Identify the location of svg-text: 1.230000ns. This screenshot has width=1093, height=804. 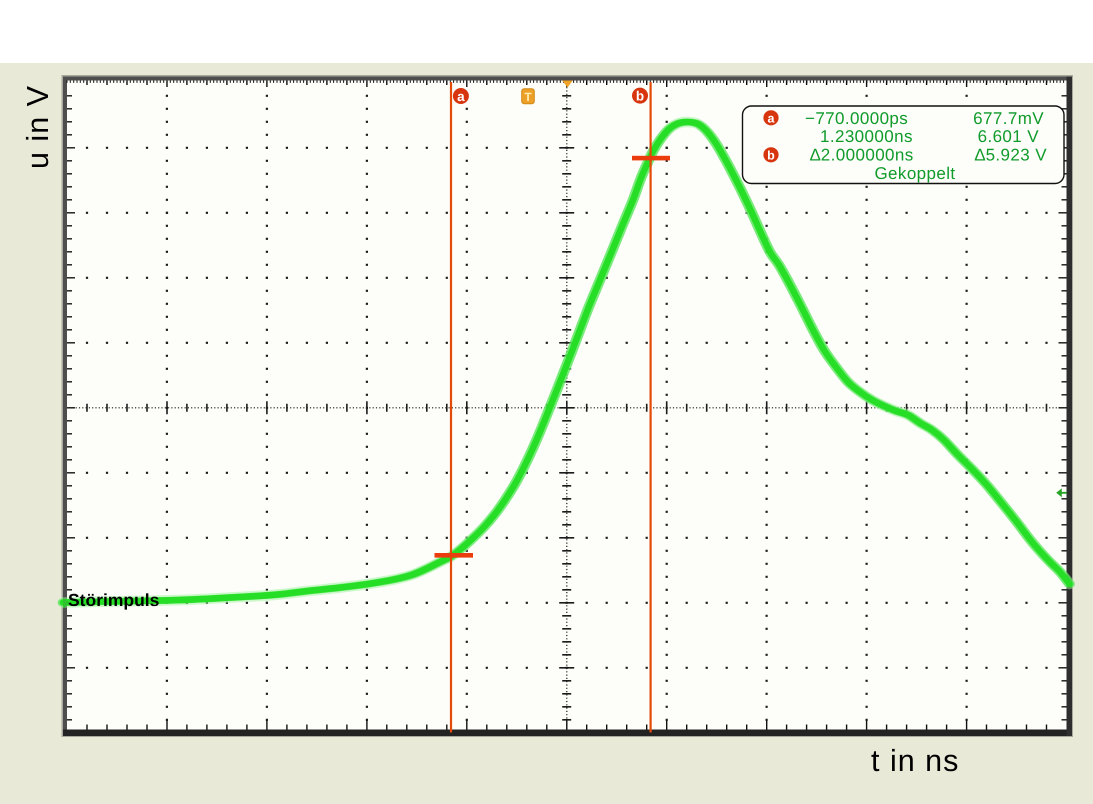
(866, 136).